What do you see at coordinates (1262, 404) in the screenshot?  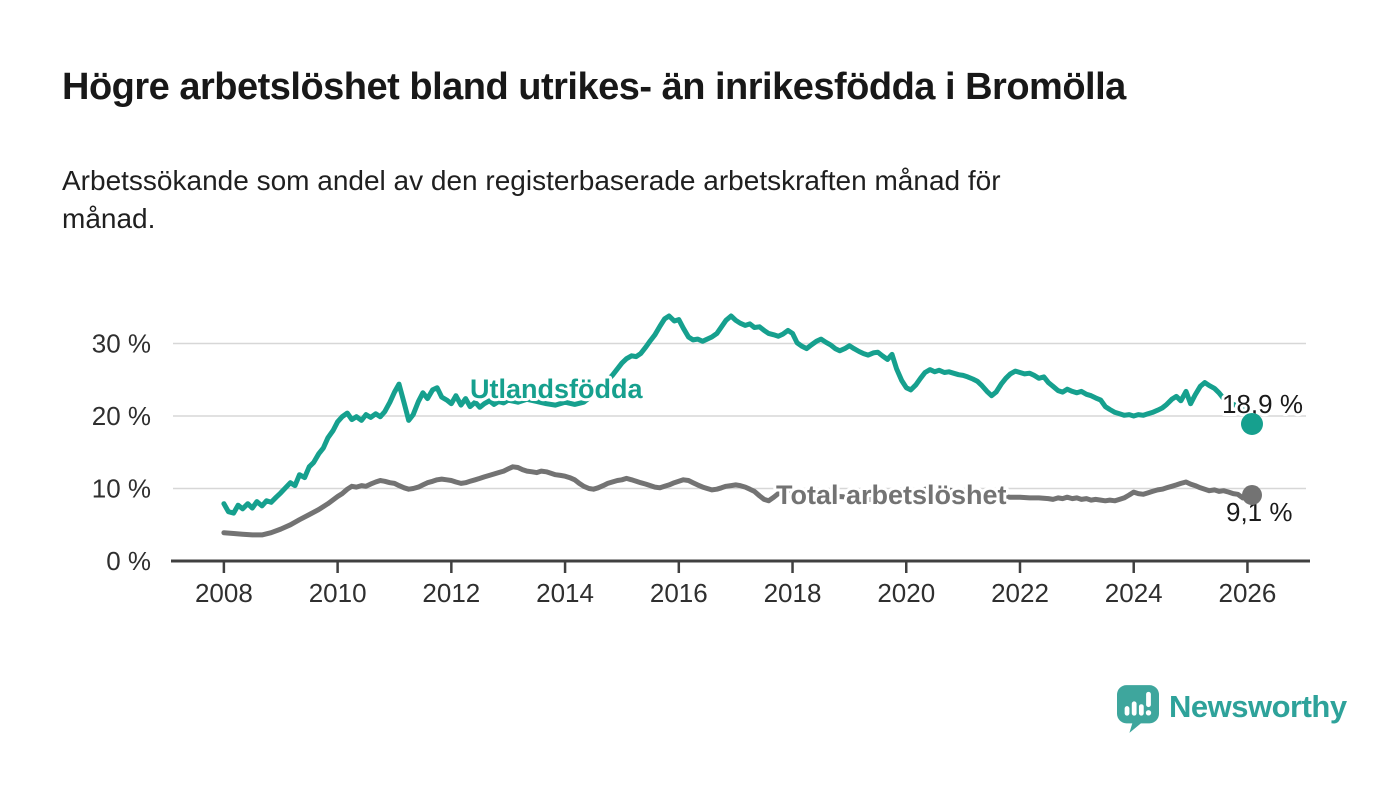 I see `end-value-label: 18,9 %` at bounding box center [1262, 404].